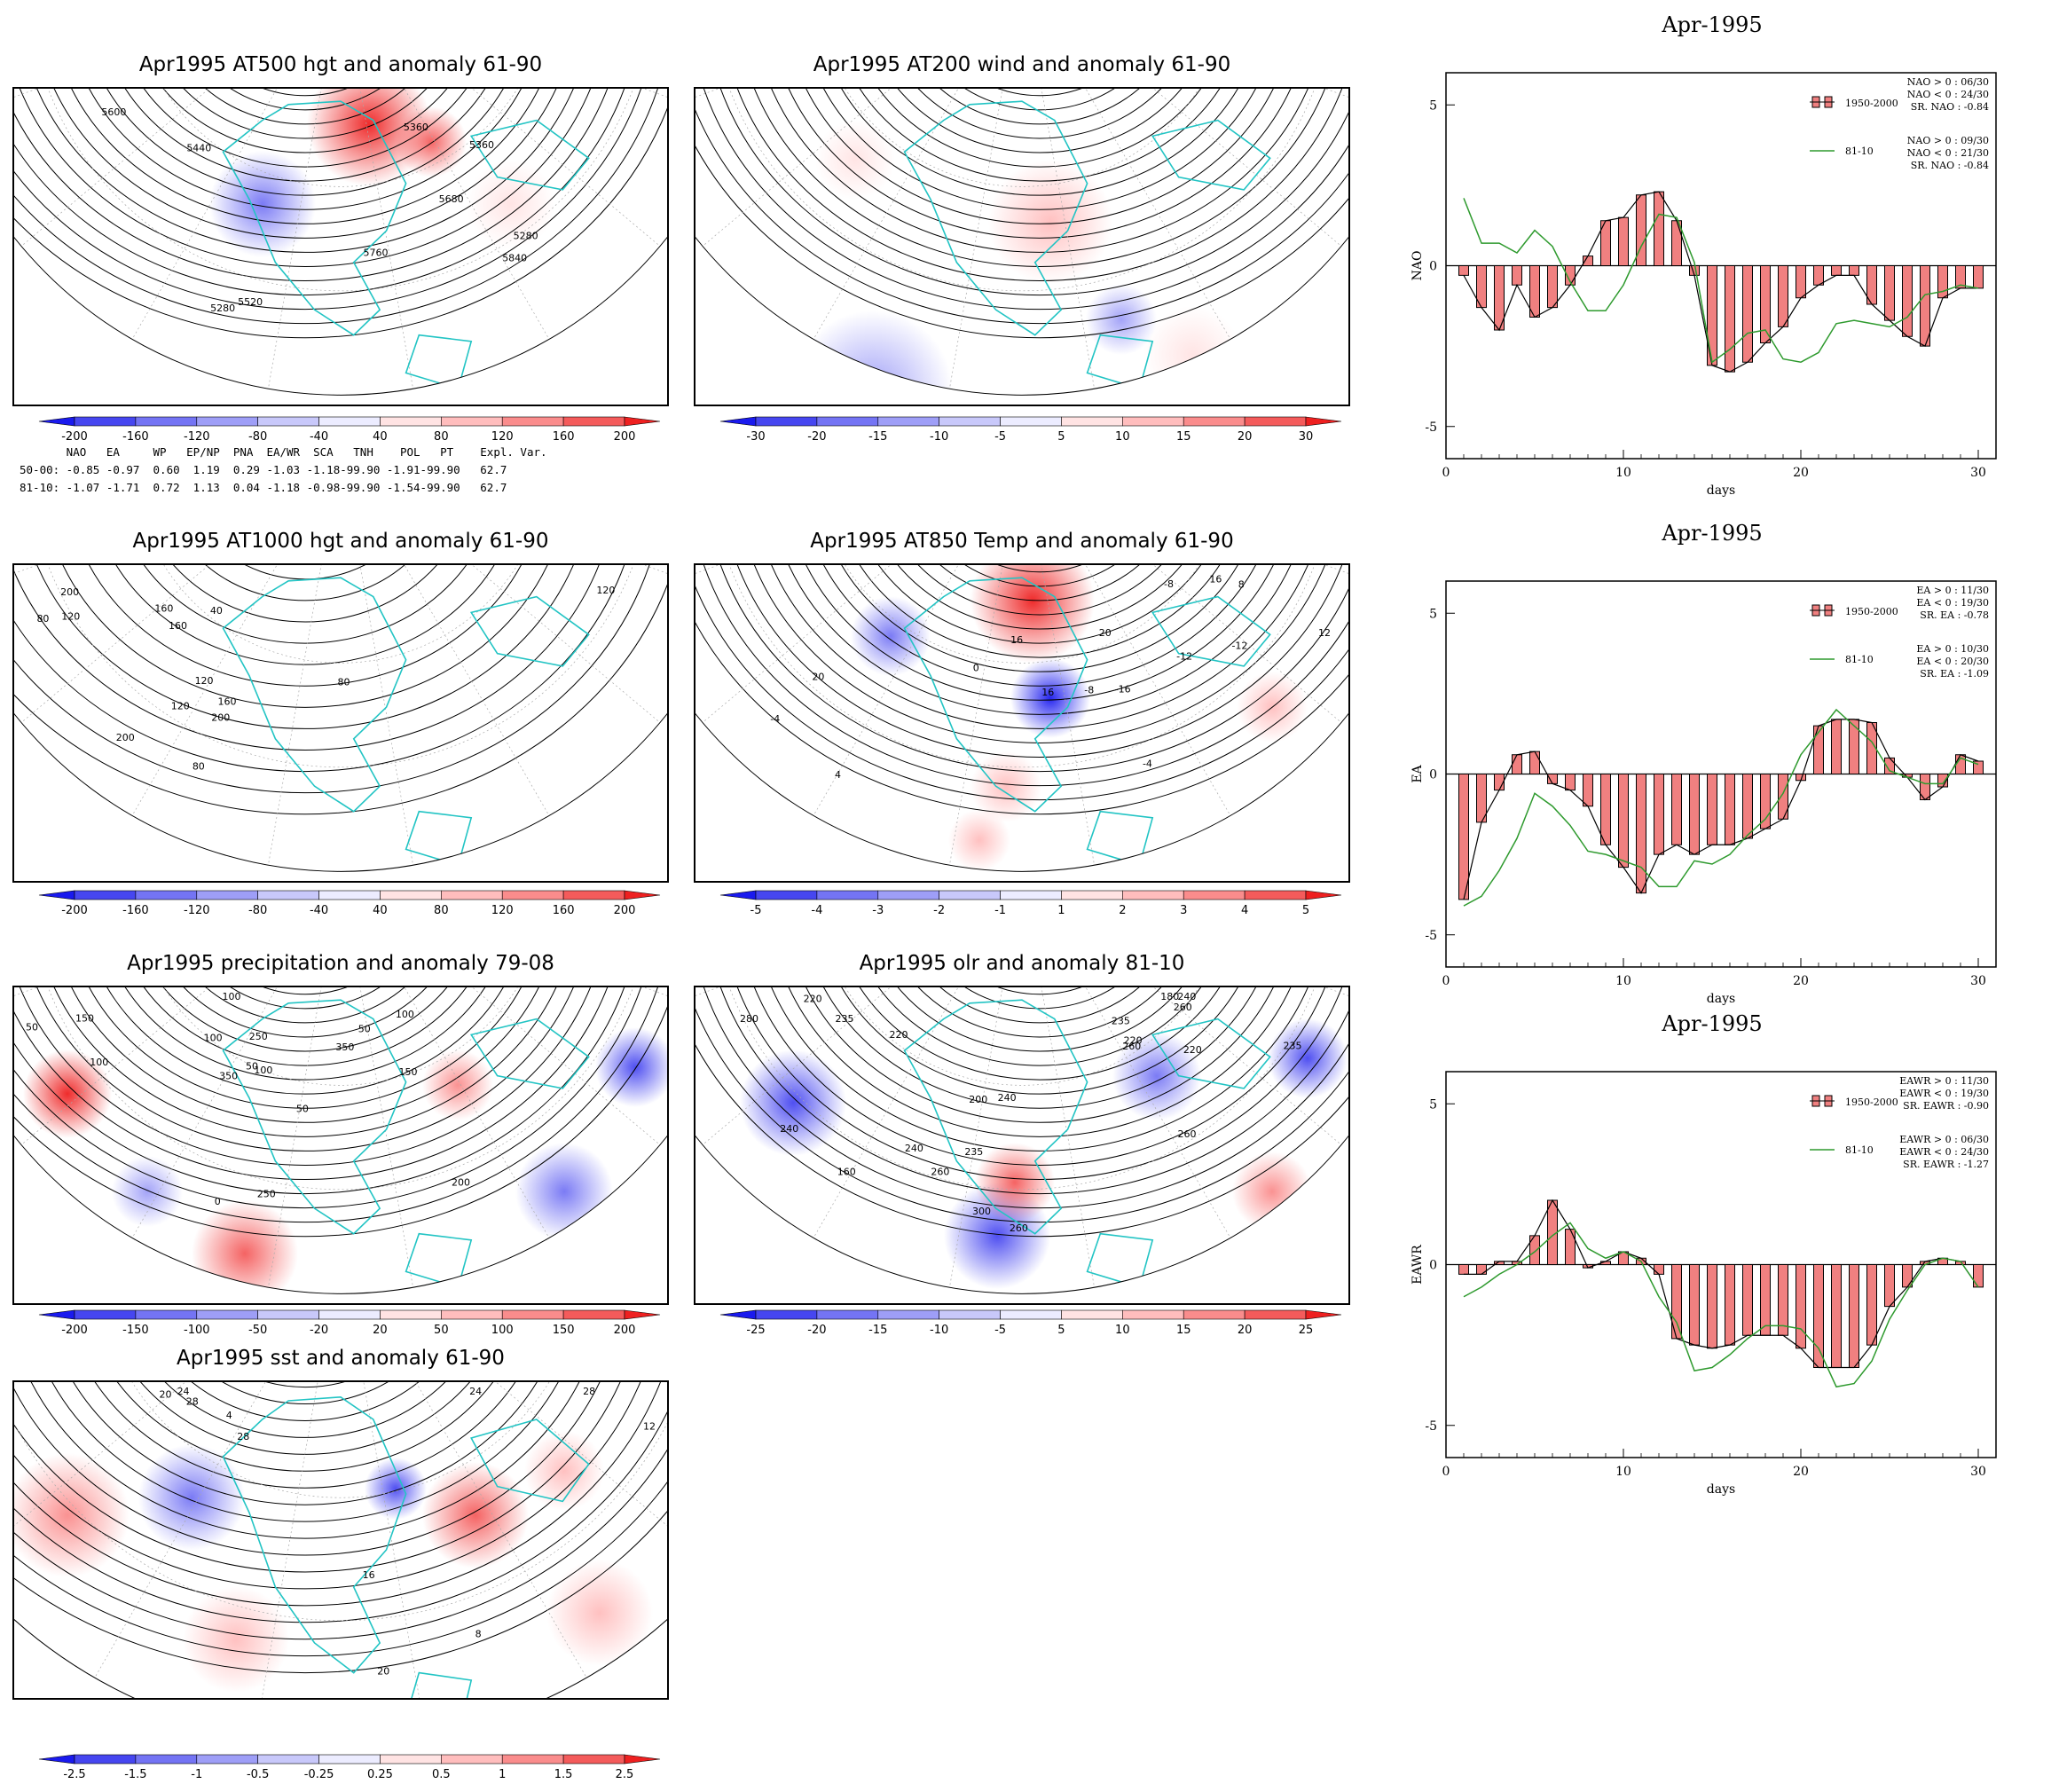 The width and height of the screenshot is (2051, 1792). What do you see at coordinates (1121, 1020) in the screenshot?
I see `contour-label: 235` at bounding box center [1121, 1020].